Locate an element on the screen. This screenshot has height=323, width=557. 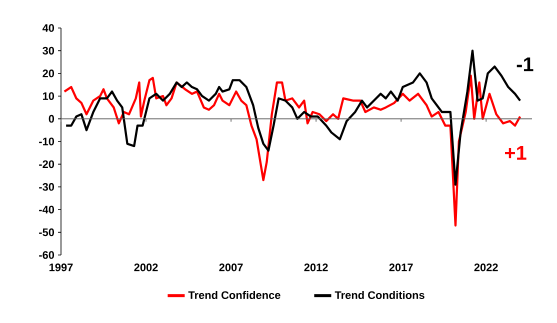
x-tick-label: 2017 is located at coordinates (401, 268).